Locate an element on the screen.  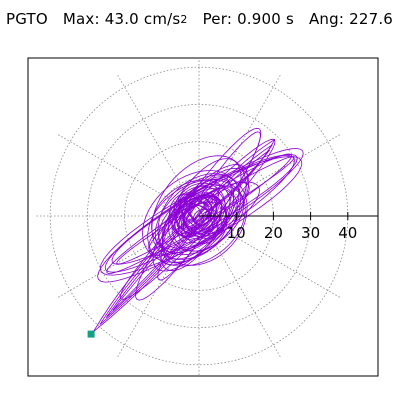
radial-tick-label: 20 is located at coordinates (273, 233).